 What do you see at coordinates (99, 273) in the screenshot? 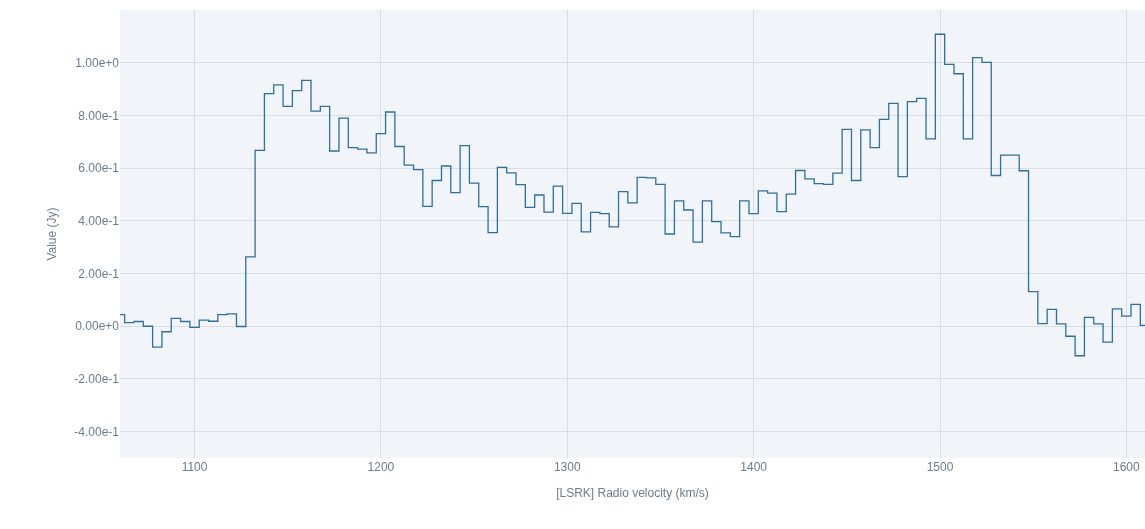
I see `y-tick-label: 2.00e-1` at bounding box center [99, 273].